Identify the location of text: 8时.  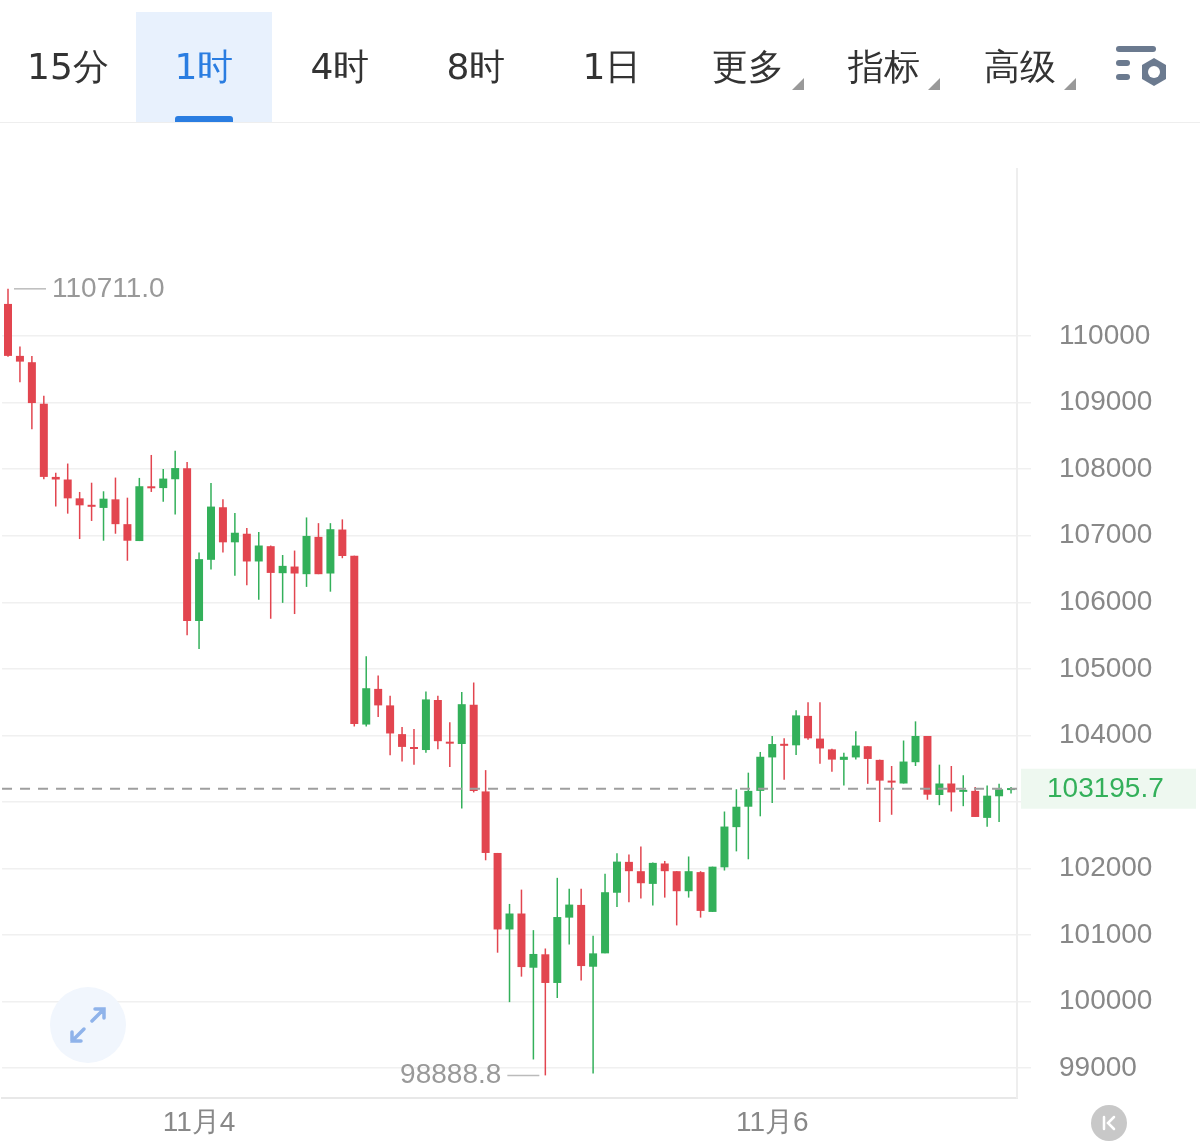
(476, 66).